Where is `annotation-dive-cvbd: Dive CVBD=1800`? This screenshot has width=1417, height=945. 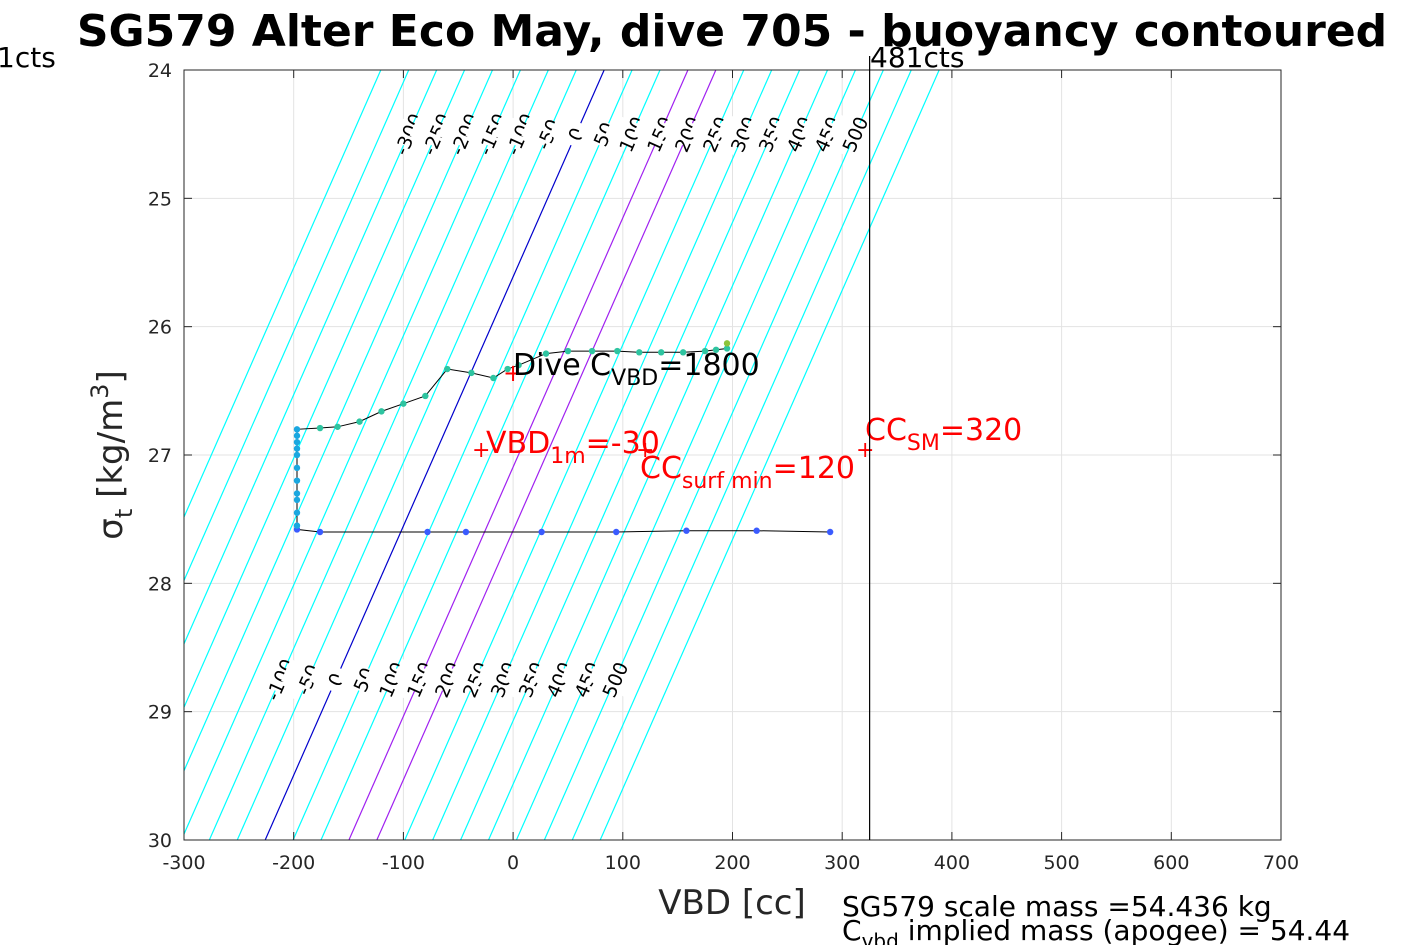
annotation-dive-cvbd: Dive CVBD=1800 is located at coordinates (636, 369).